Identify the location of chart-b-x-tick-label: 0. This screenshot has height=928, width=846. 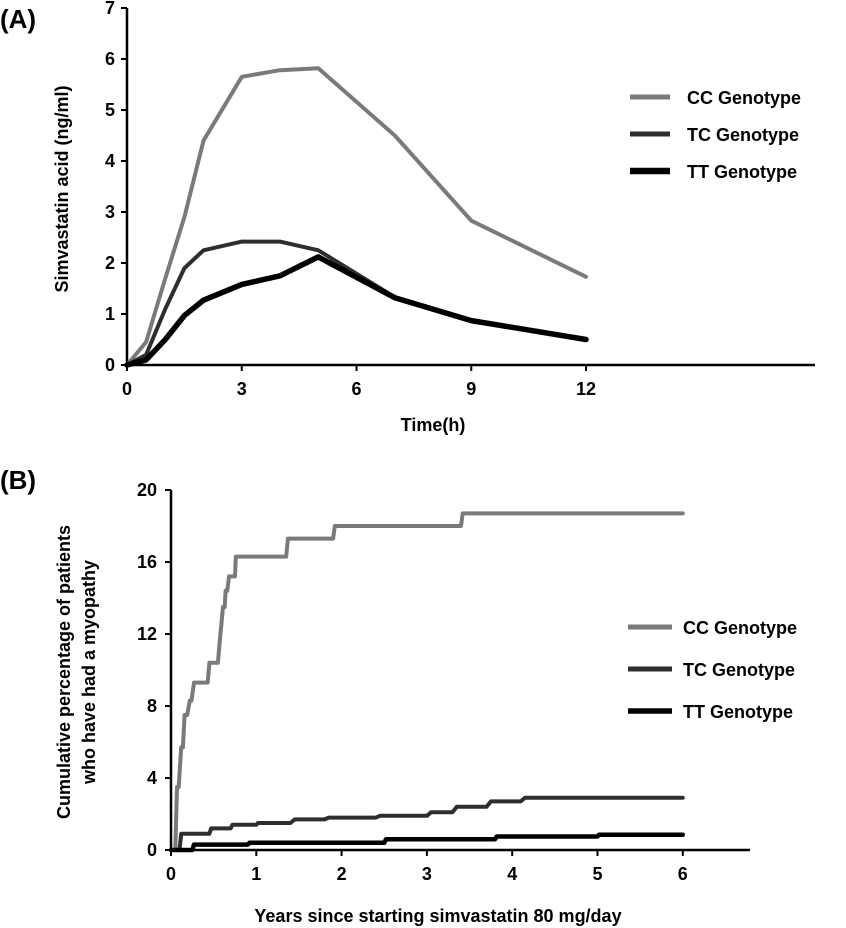
(171, 874).